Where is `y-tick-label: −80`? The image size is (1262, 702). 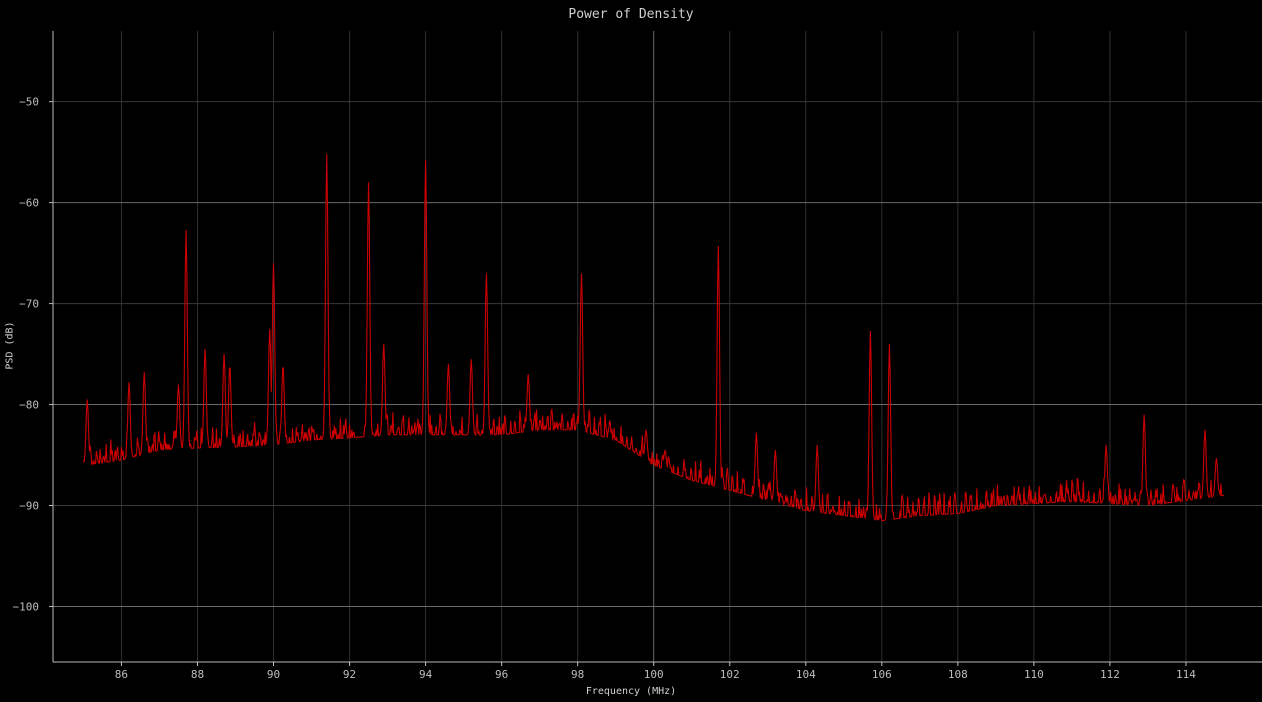 y-tick-label: −80 is located at coordinates (29, 405).